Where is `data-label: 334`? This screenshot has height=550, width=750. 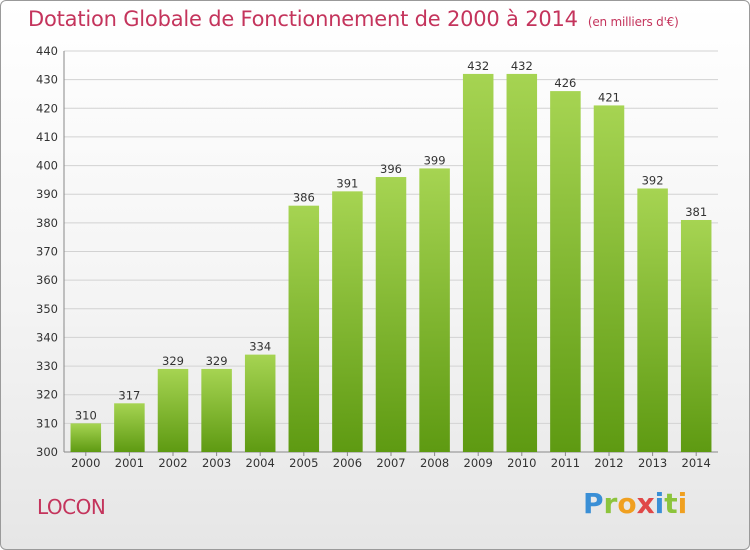 data-label: 334 is located at coordinates (260, 347).